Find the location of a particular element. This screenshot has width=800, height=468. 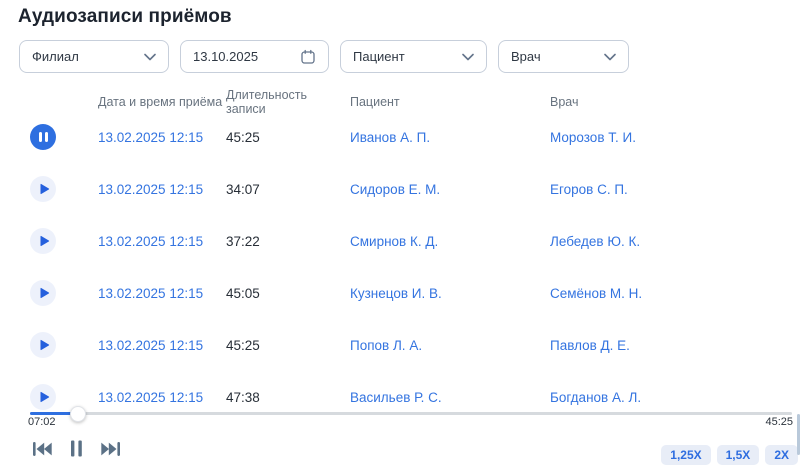

branch-select-label: Филиал is located at coordinates (55, 56).